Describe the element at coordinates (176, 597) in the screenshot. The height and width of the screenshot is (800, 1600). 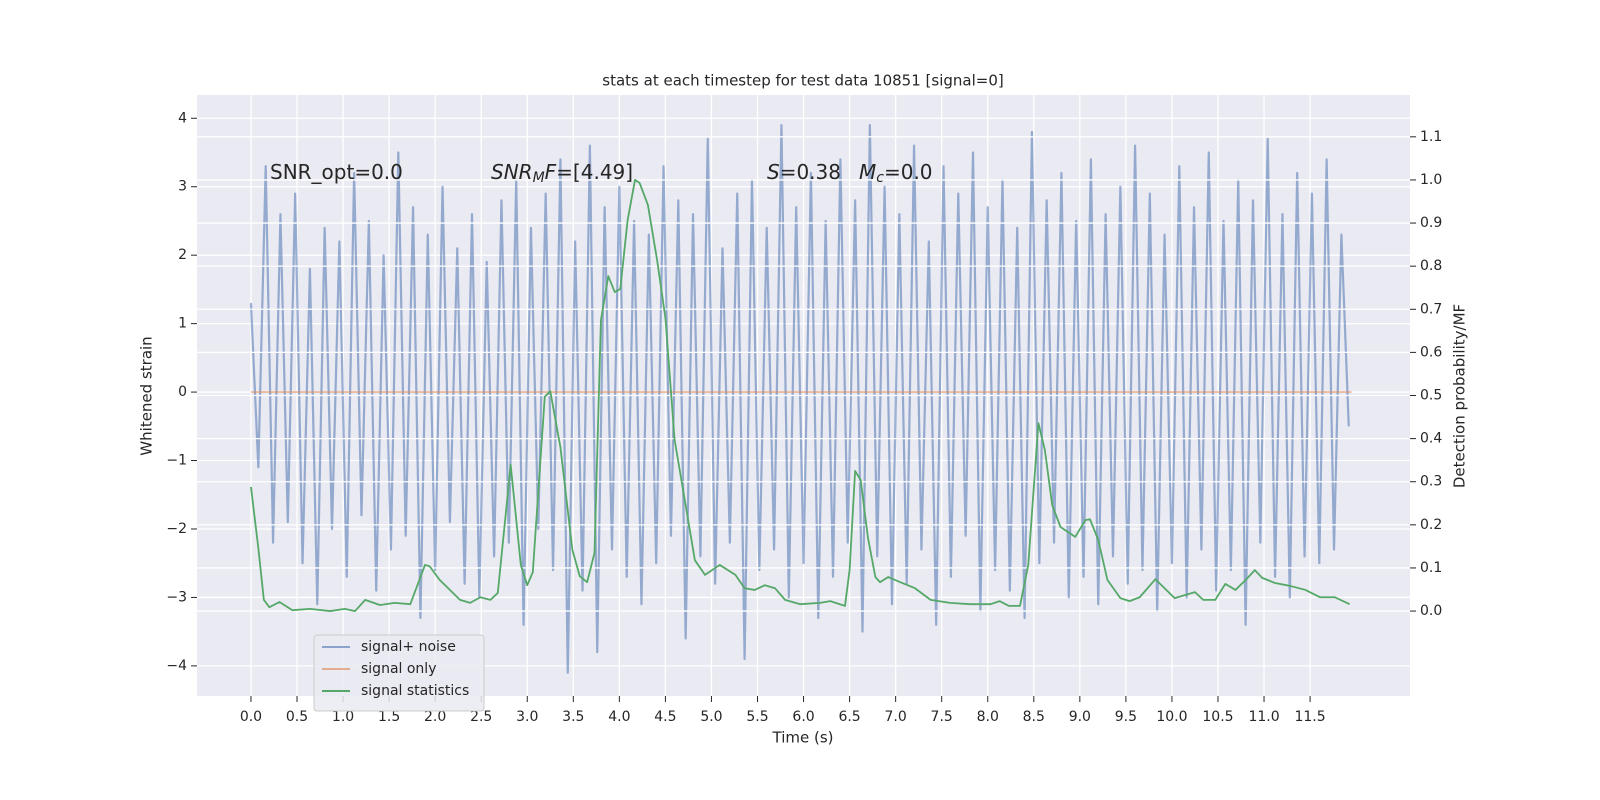
I see `y-tick-label: −3` at that location.